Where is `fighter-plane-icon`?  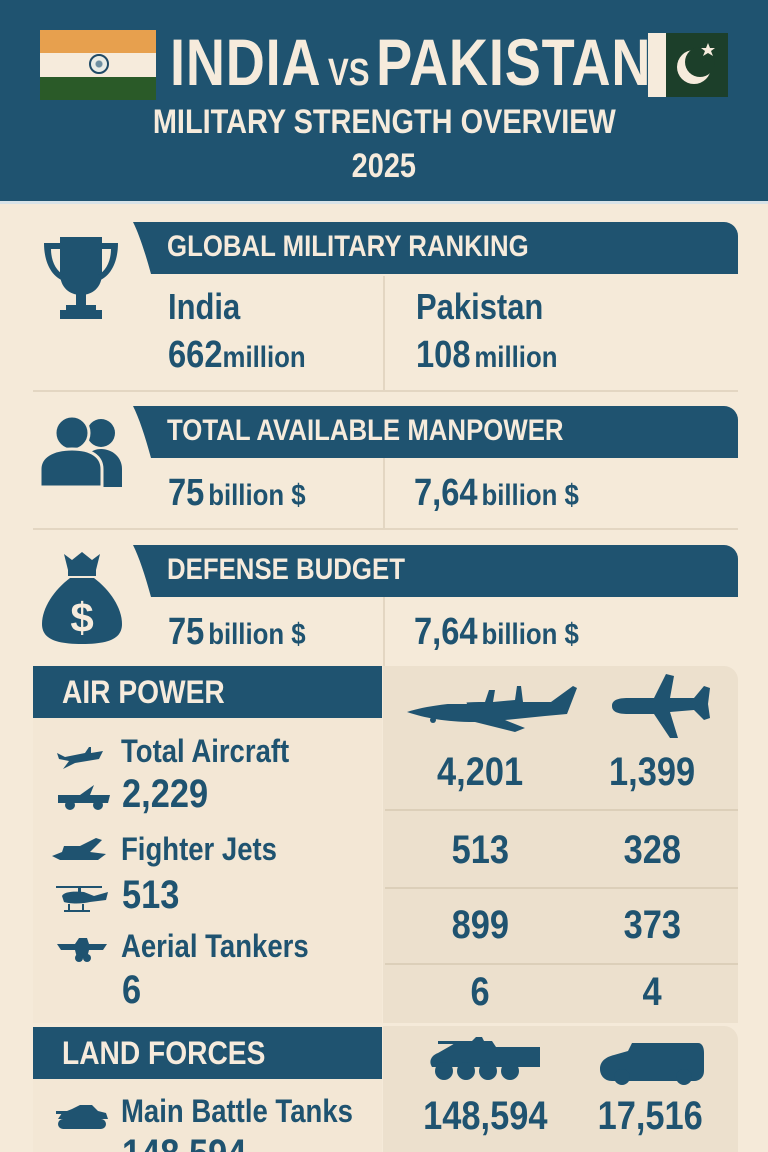
fighter-plane-icon is located at coordinates (661, 706).